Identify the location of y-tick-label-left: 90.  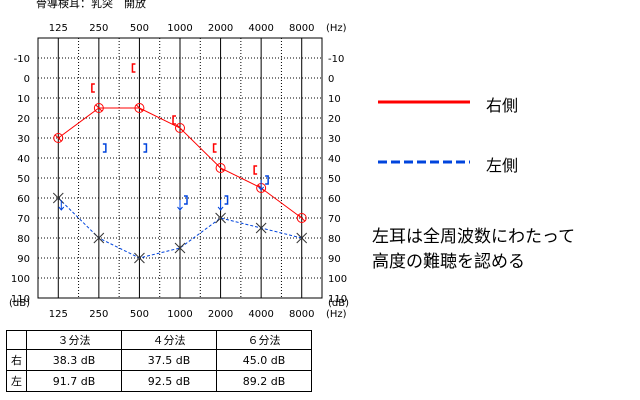
(23, 259).